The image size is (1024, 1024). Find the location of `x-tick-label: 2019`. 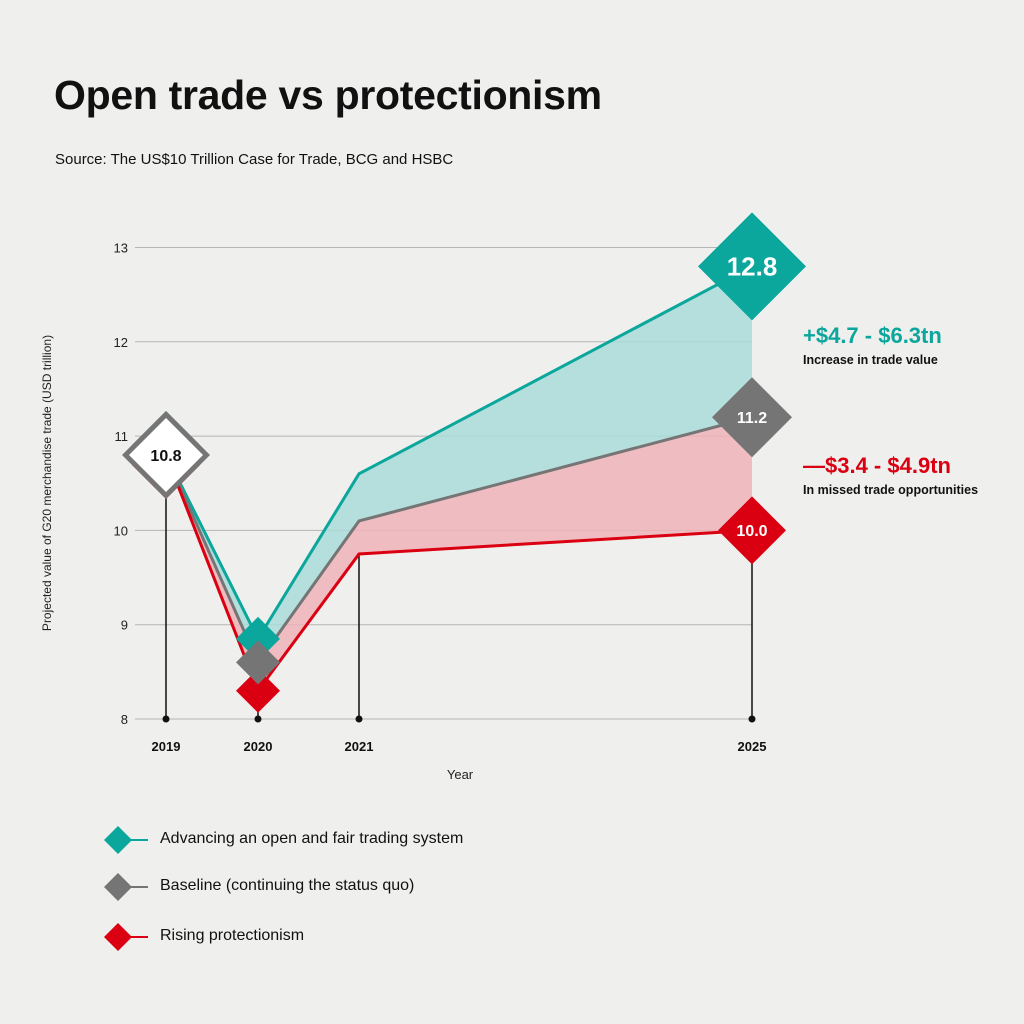

x-tick-label: 2019 is located at coordinates (166, 746).